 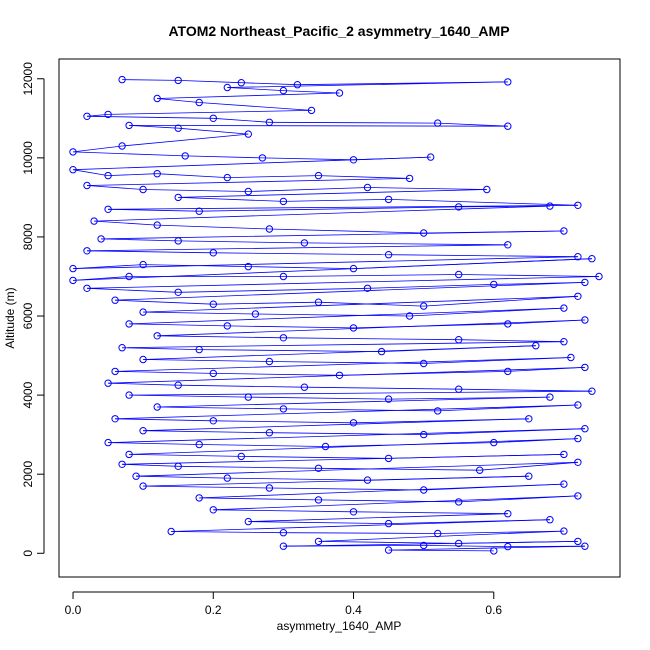 What do you see at coordinates (10, 317) in the screenshot?
I see `y-axis-label: Altitude (m)` at bounding box center [10, 317].